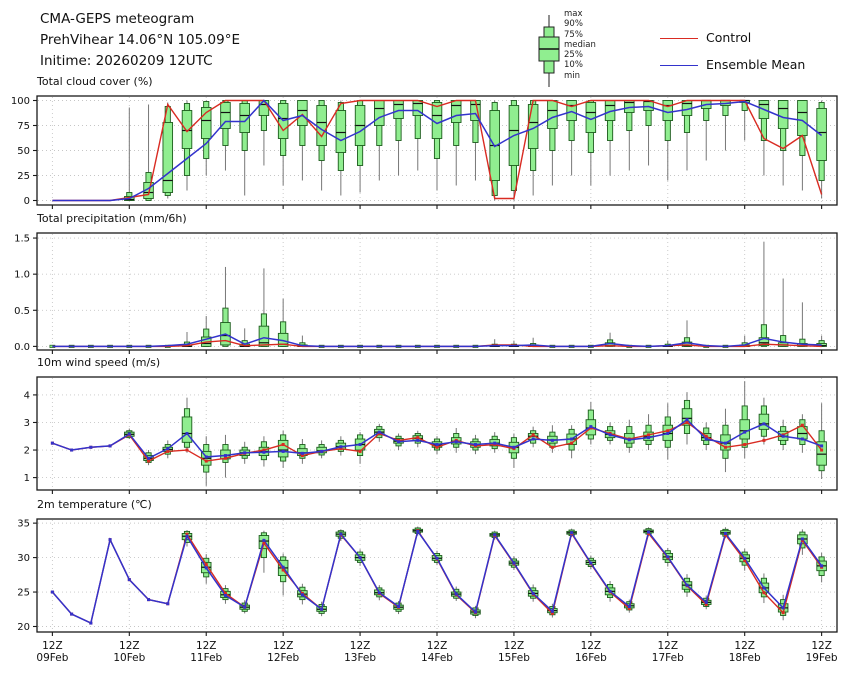 The height and width of the screenshot is (680, 841). Describe the element at coordinates (572, 75) in the screenshot. I see `legend-box-label-min: min` at that location.